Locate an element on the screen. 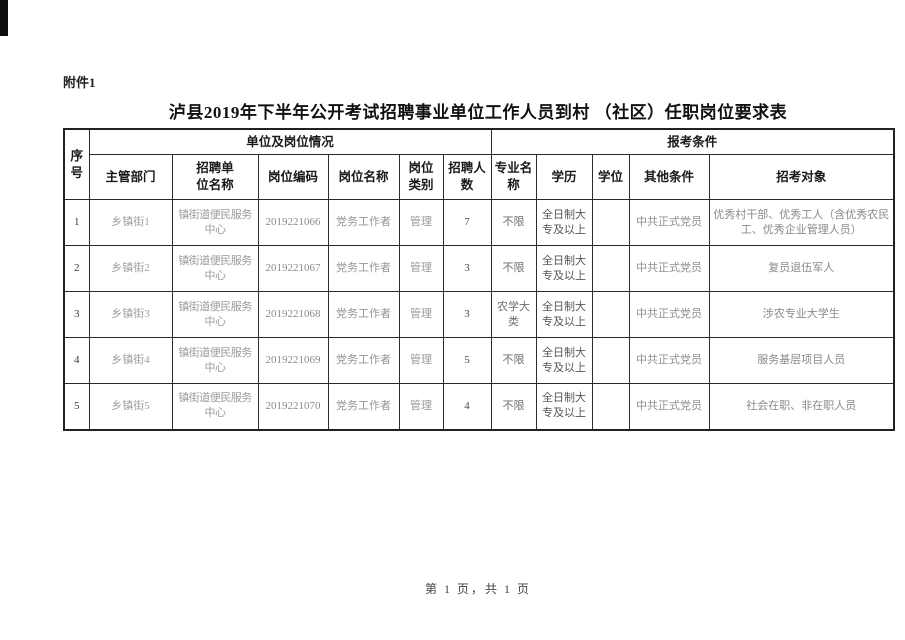 This screenshot has height=640, width=905. cell-no: 1 is located at coordinates (76, 222).